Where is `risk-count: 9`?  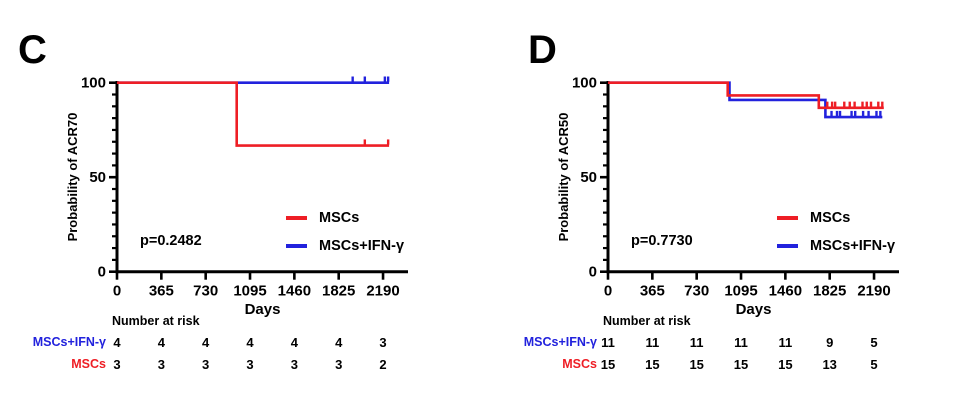 risk-count: 9 is located at coordinates (830, 342).